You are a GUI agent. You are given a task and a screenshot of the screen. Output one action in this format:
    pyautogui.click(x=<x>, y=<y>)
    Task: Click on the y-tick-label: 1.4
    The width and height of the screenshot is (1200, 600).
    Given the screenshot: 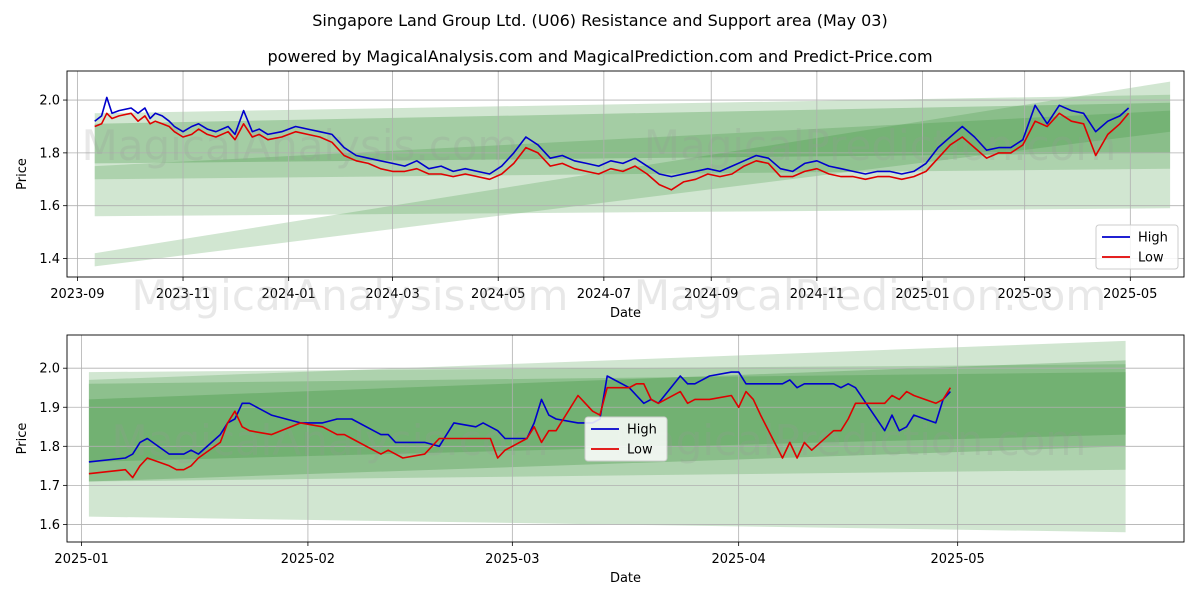 What is the action you would take?
    pyautogui.click(x=49, y=259)
    